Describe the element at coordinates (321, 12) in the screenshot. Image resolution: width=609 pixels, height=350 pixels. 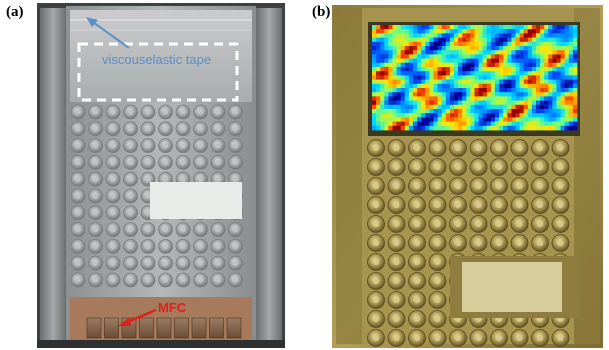
I see `panel-label-b: (b)` at that location.